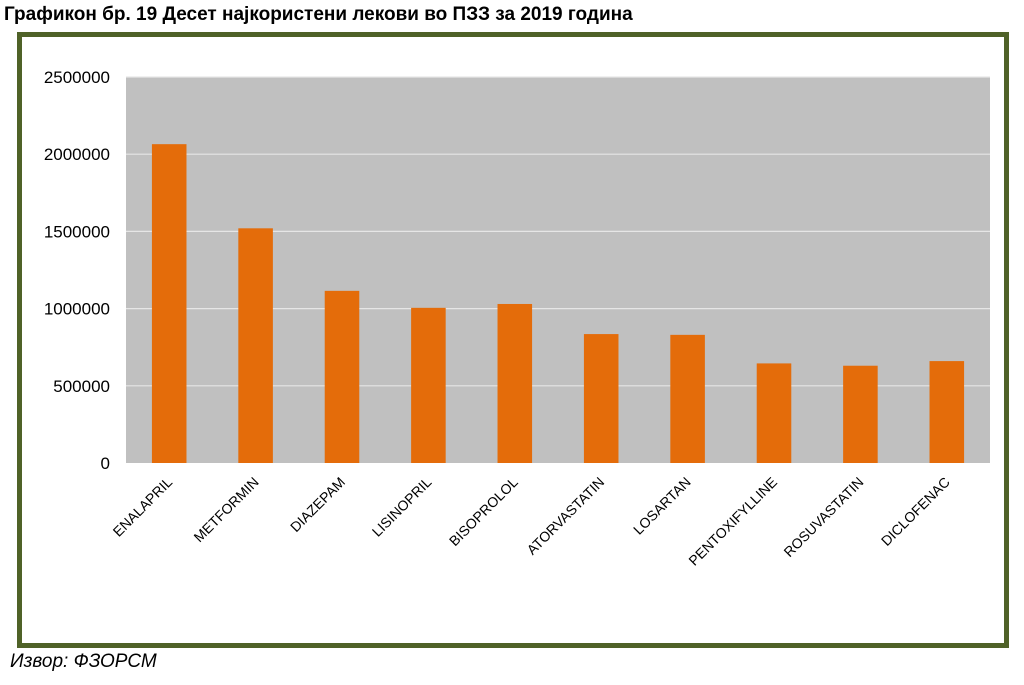 This screenshot has height=685, width=1024. What do you see at coordinates (823, 517) in the screenshot?
I see `x-tick-label: ROSUVASTATIN` at bounding box center [823, 517].